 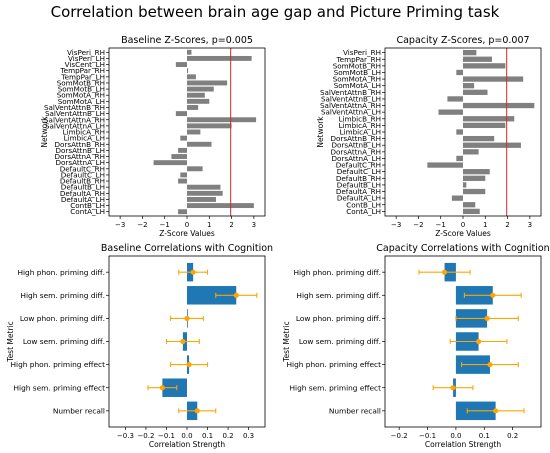 What do you see at coordinates (82, 181) in the screenshot?
I see `panel1-category-label: DefaultB_RH` at bounding box center [82, 181].